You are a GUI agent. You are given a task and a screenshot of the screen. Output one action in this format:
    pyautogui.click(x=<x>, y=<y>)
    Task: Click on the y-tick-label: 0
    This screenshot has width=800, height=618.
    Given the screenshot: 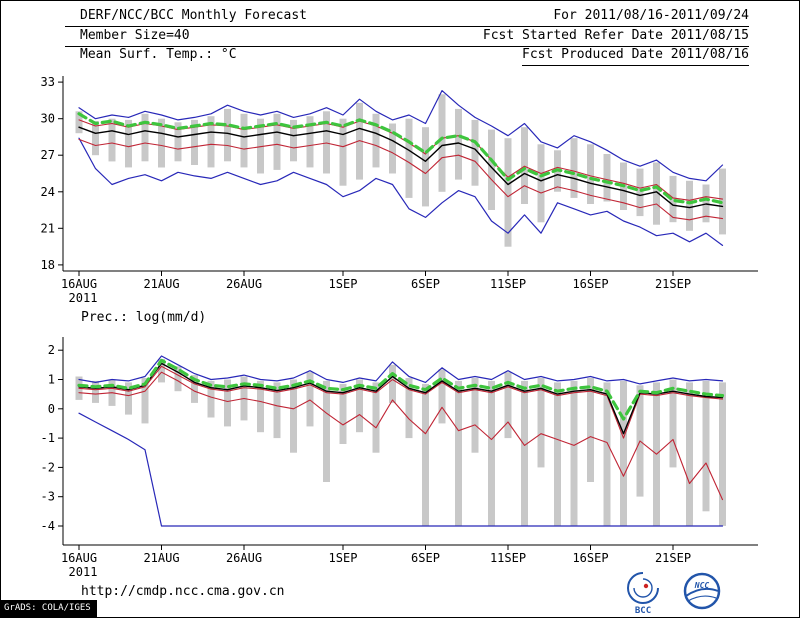 What is the action you would take?
    pyautogui.click(x=51, y=409)
    